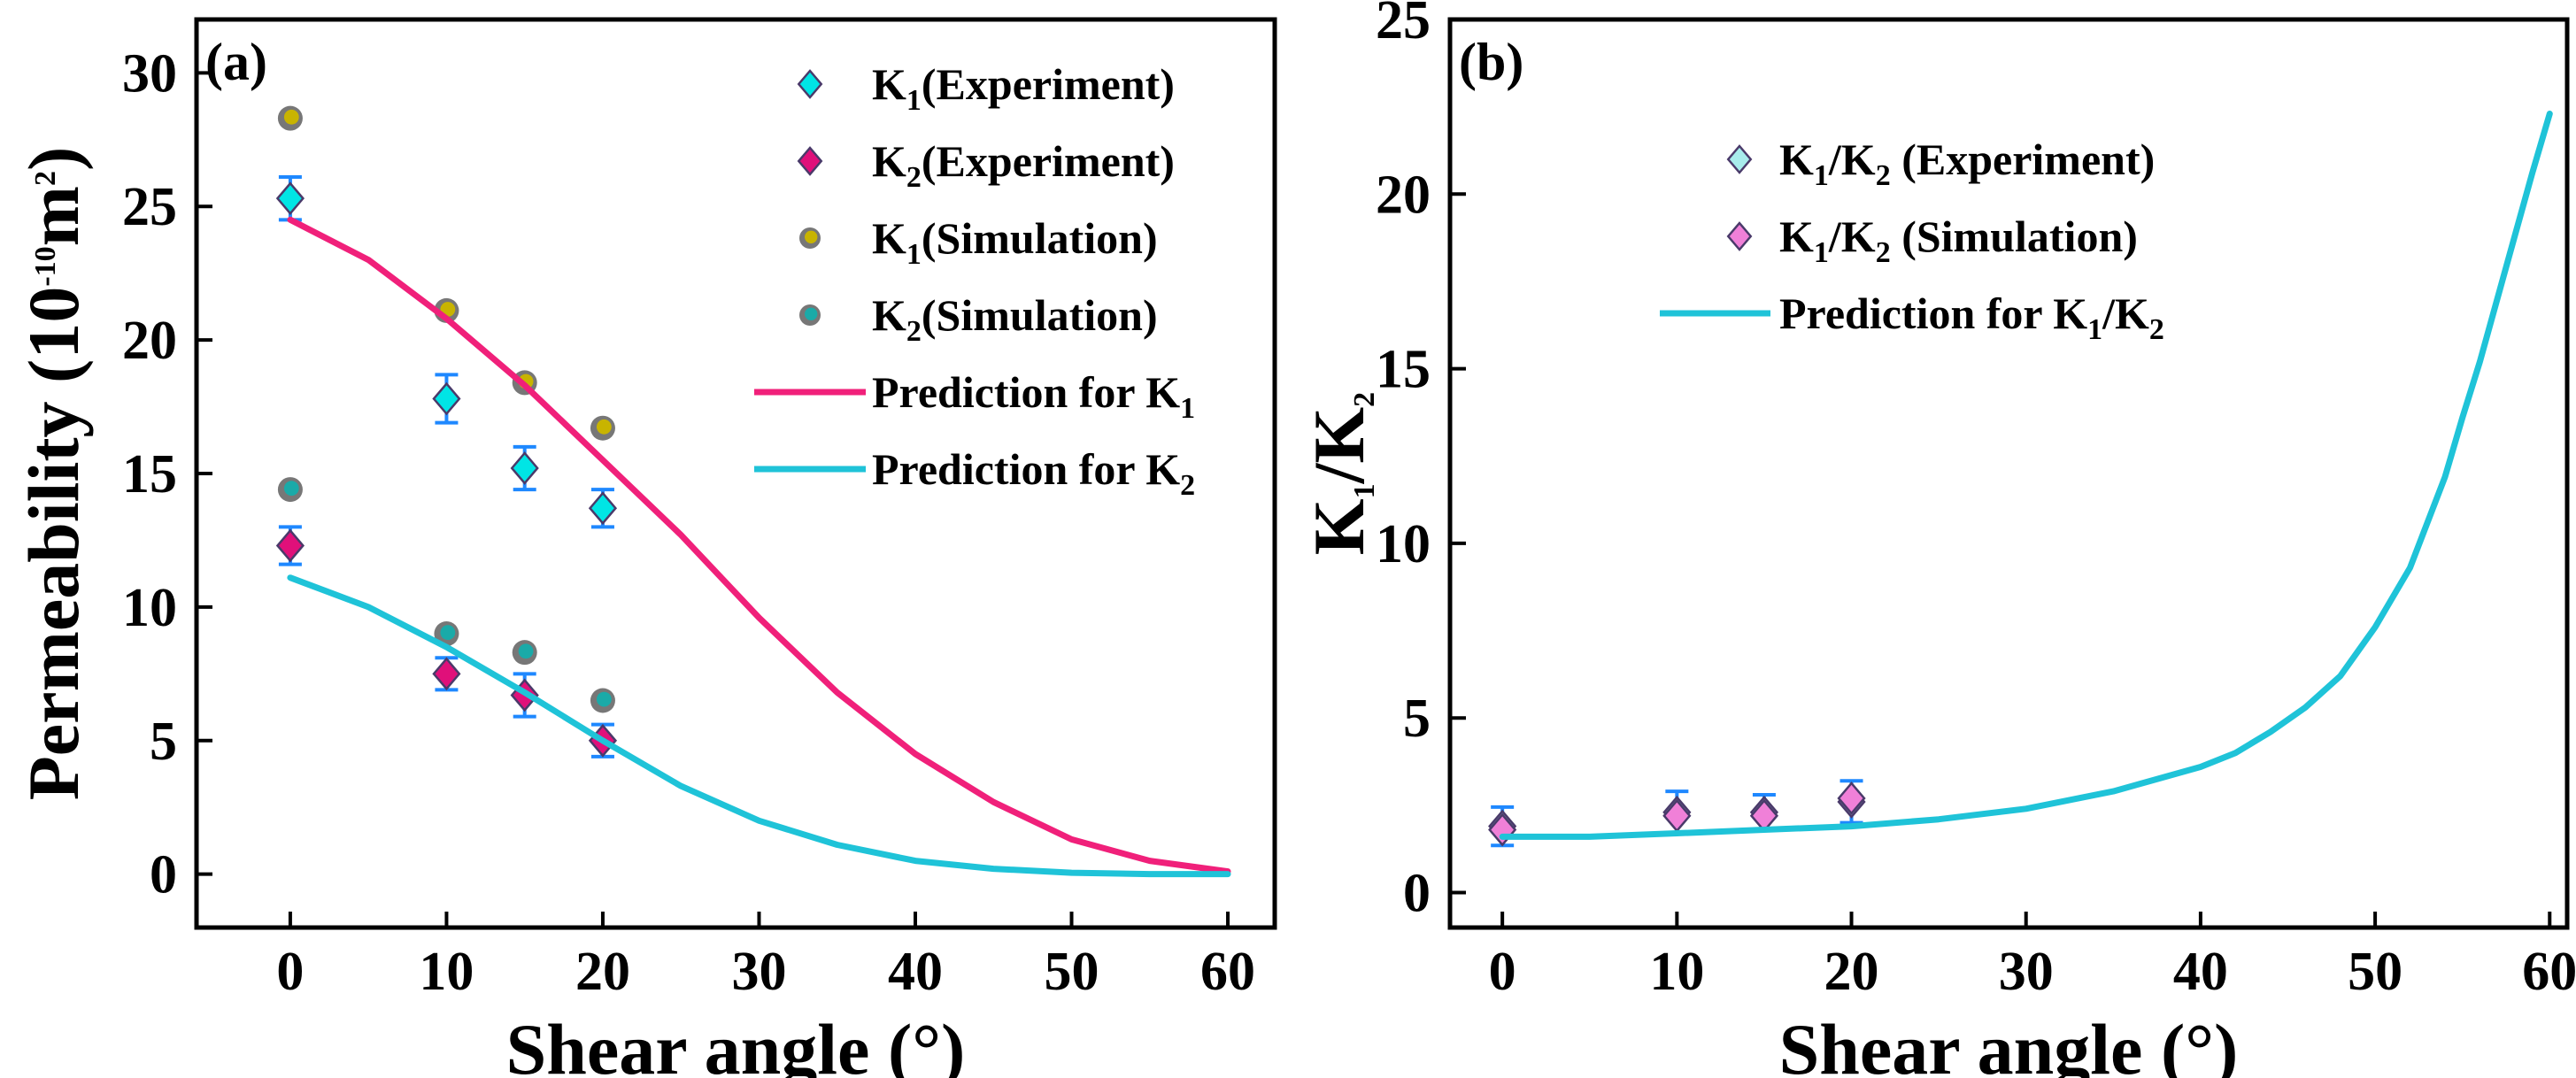 The image size is (2576, 1078). Describe the element at coordinates (53, 474) in the screenshot. I see `a-y-axis-title: Permeability (10-10m2)` at that location.